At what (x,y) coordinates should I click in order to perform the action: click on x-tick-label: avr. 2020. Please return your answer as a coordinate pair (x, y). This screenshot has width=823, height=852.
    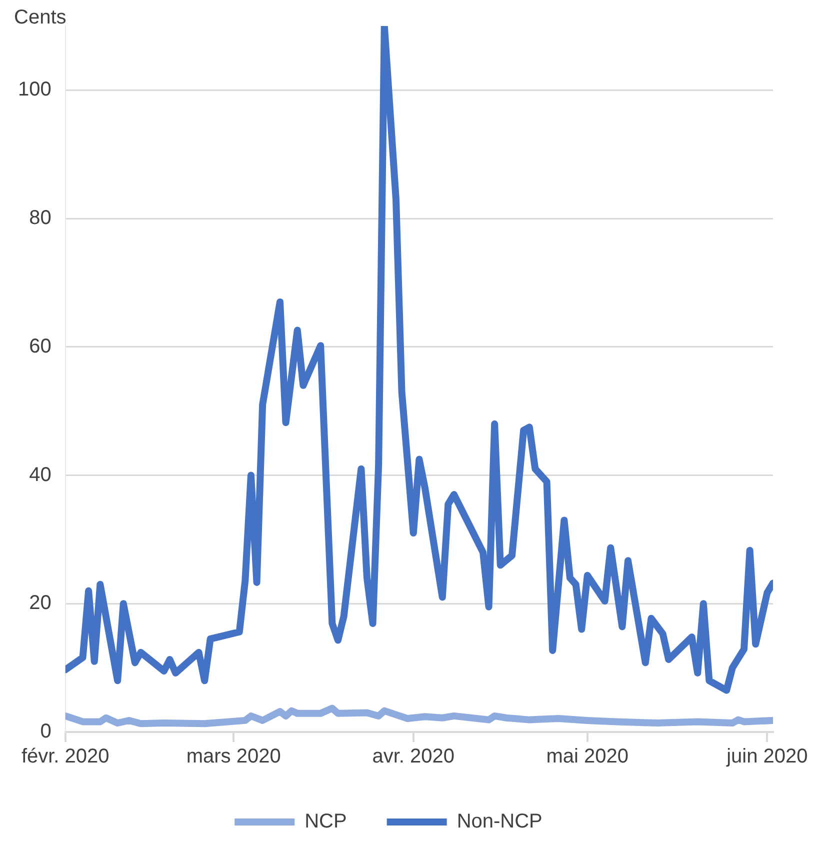
    Looking at the image, I should click on (413, 757).